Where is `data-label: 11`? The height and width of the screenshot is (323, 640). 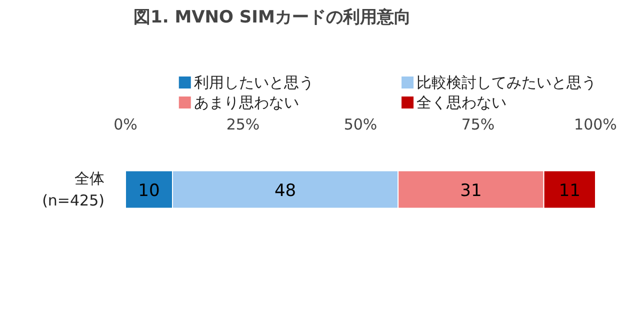
data-label: 11 is located at coordinates (569, 191).